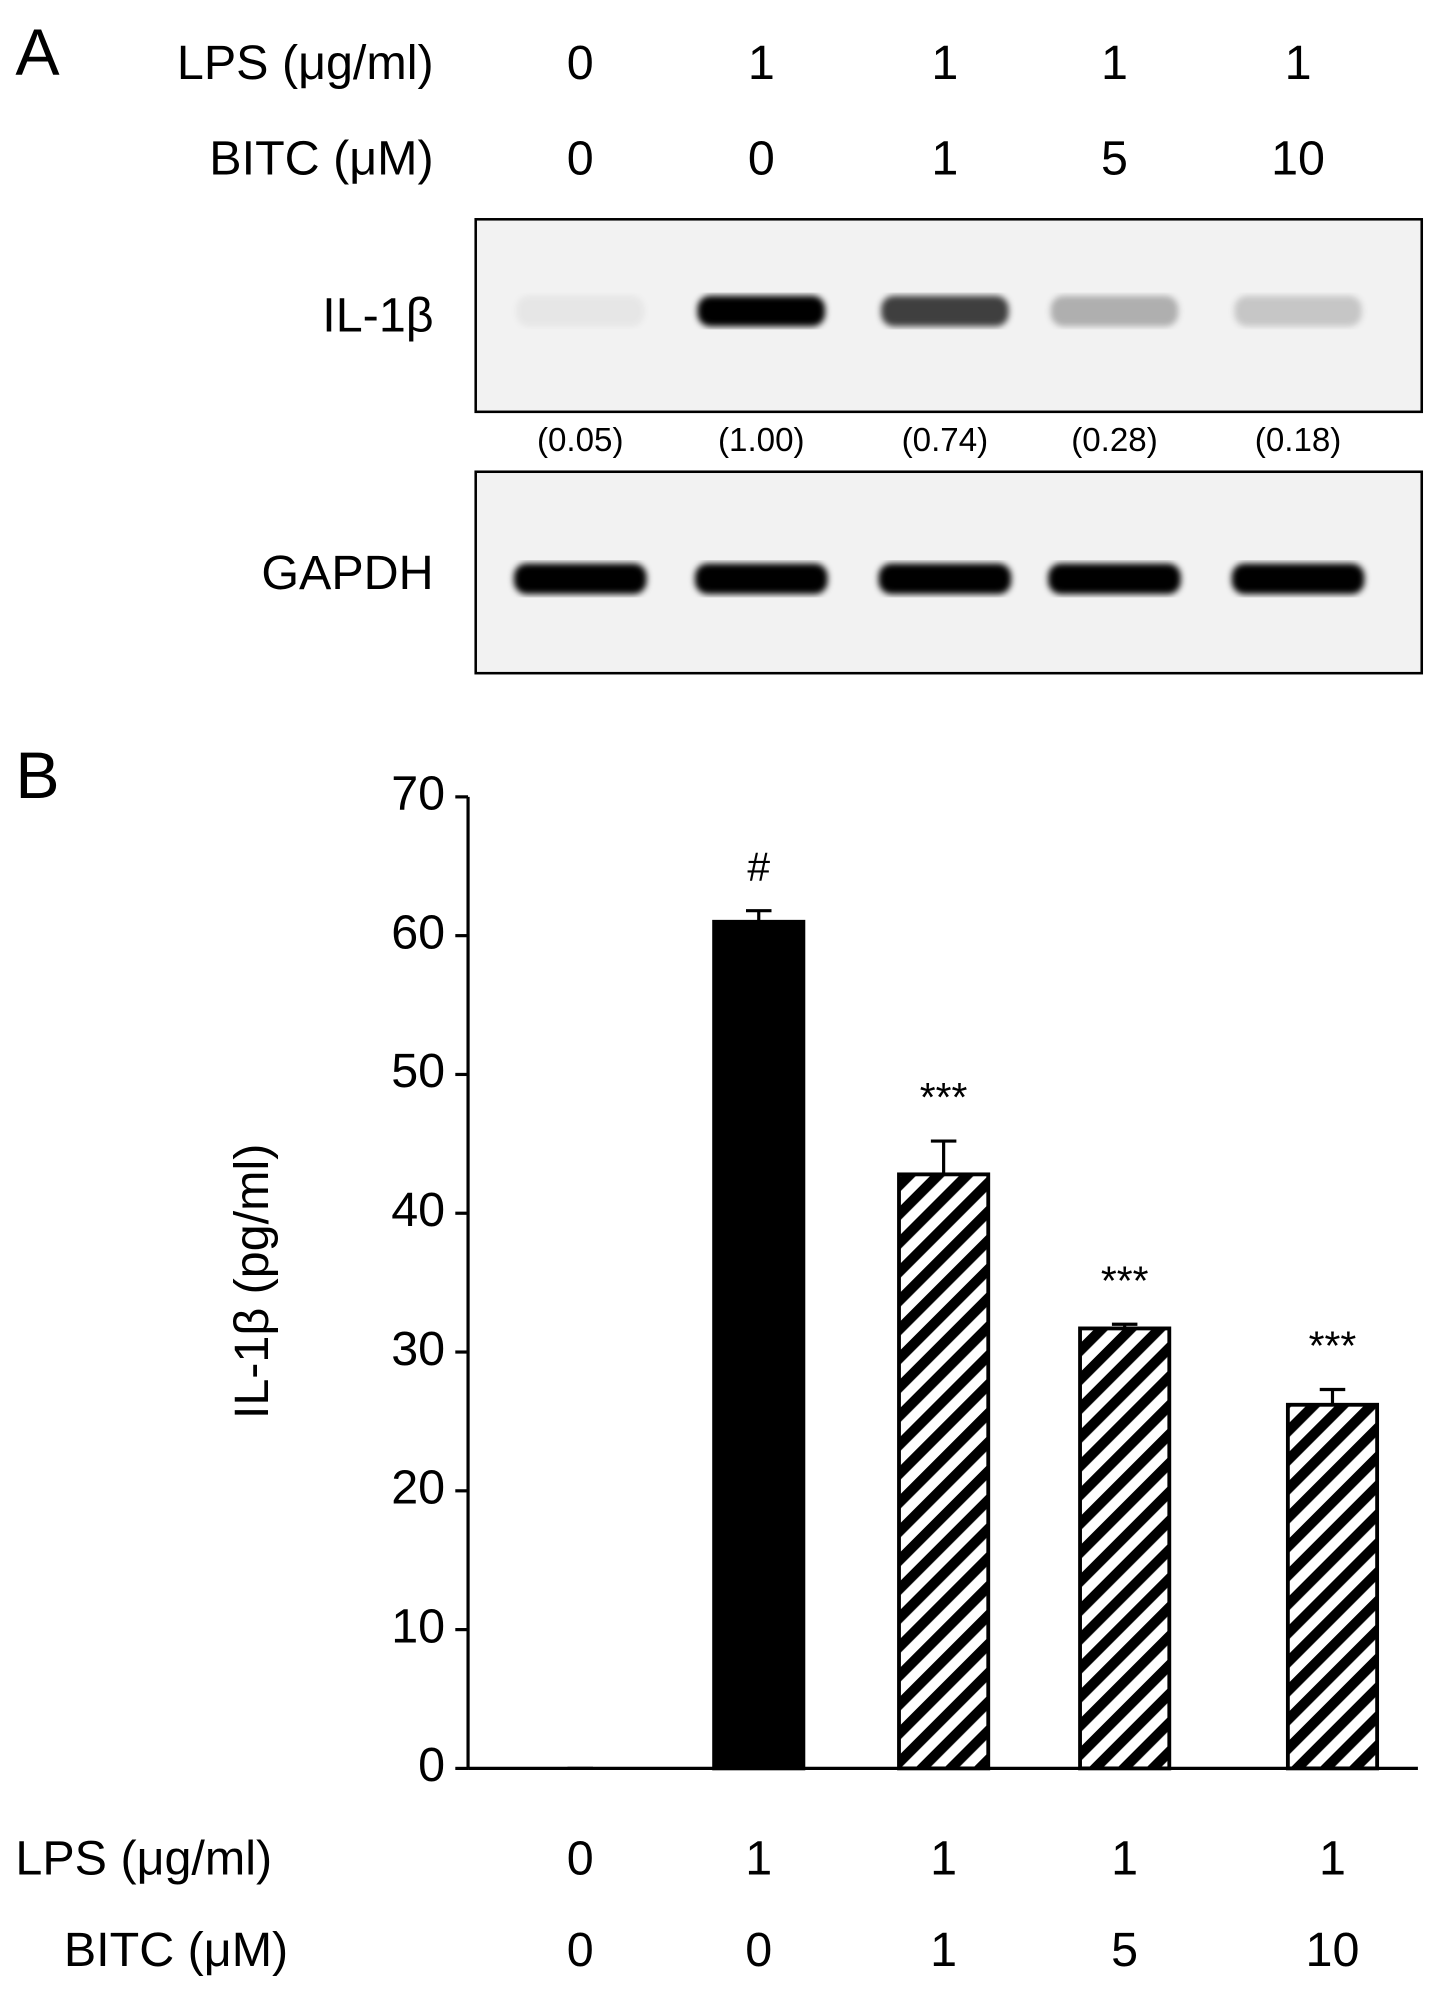  Describe the element at coordinates (1124, 1950) in the screenshot. I see `x-tick-label: 5` at that location.